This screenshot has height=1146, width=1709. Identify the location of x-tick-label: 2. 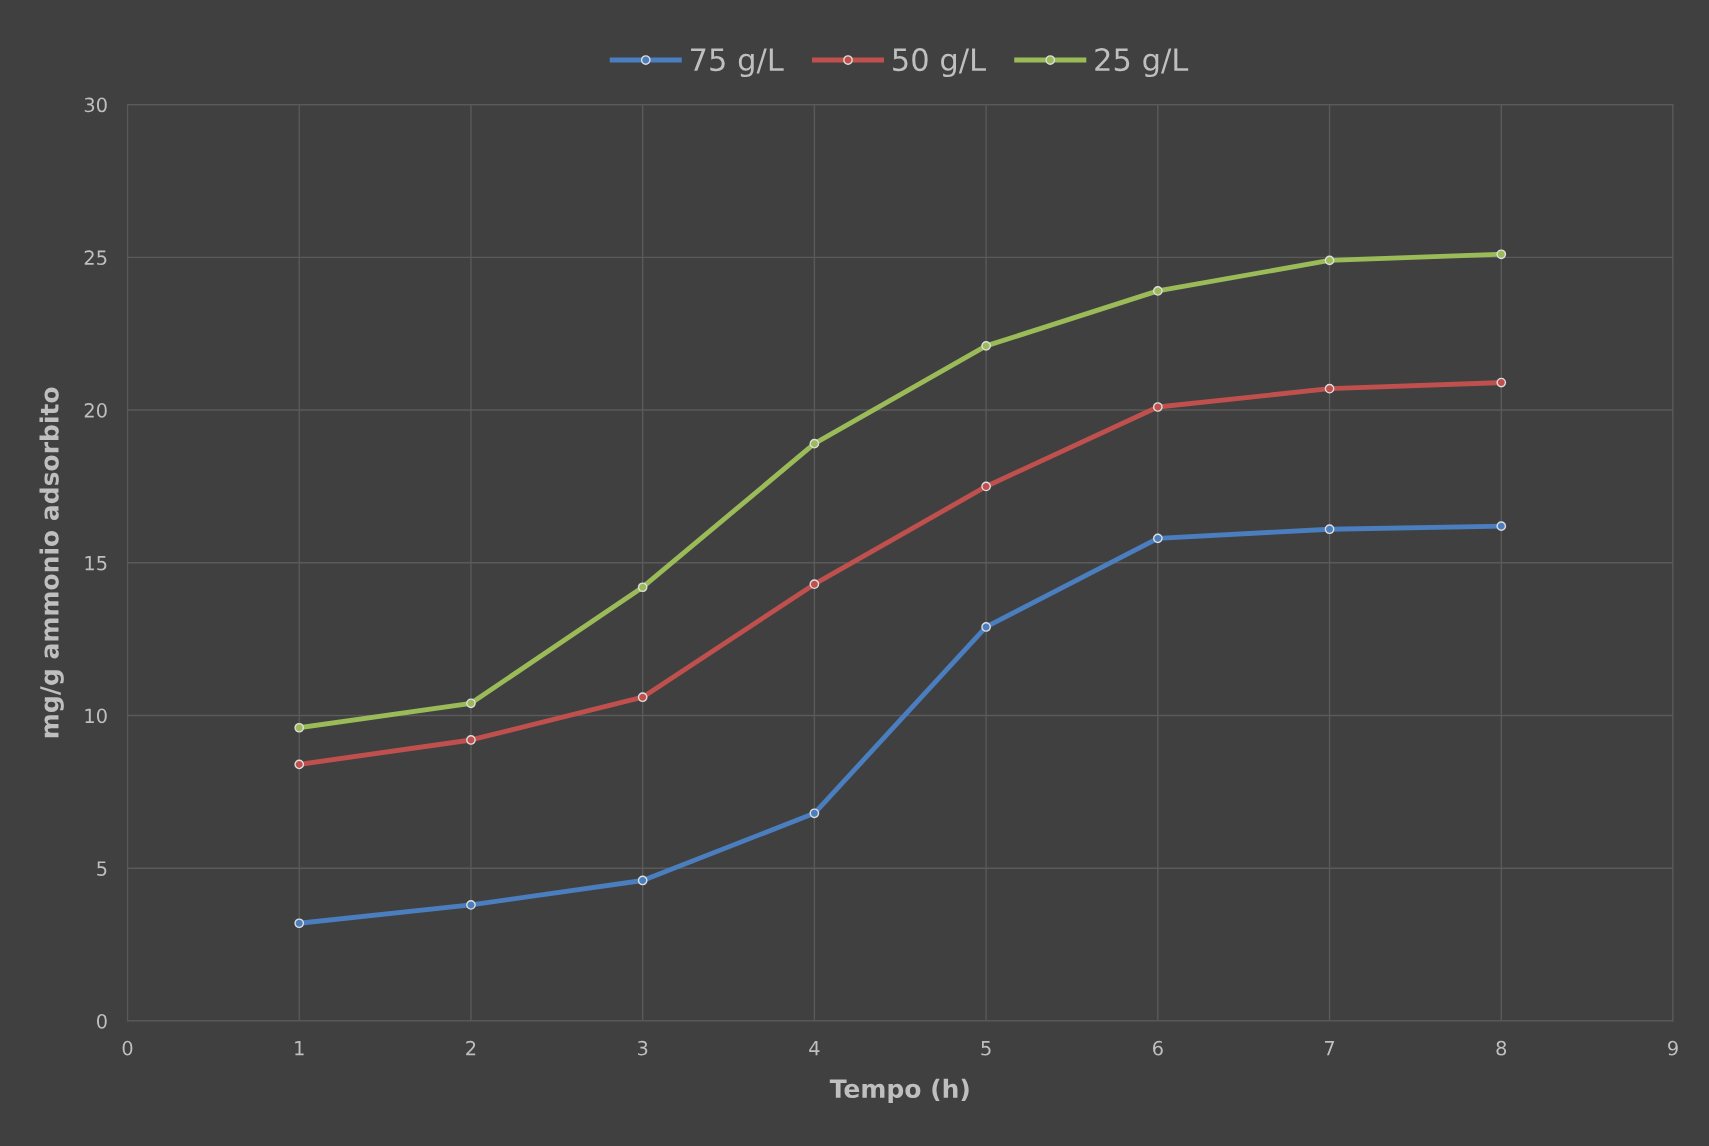
(471, 1048).